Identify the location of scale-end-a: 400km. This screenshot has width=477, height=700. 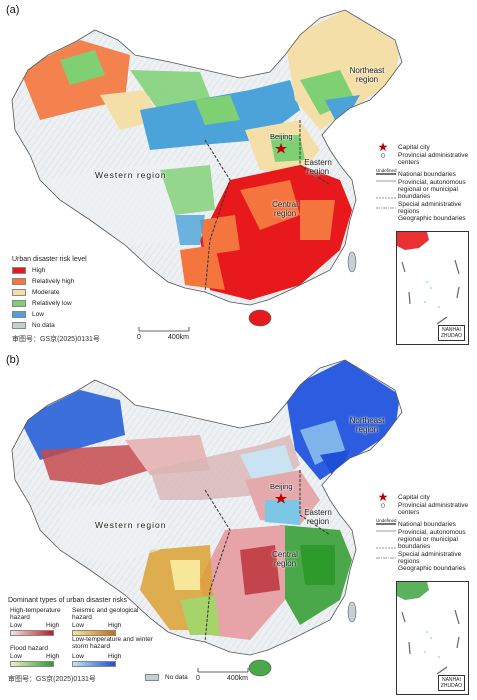
(179, 337).